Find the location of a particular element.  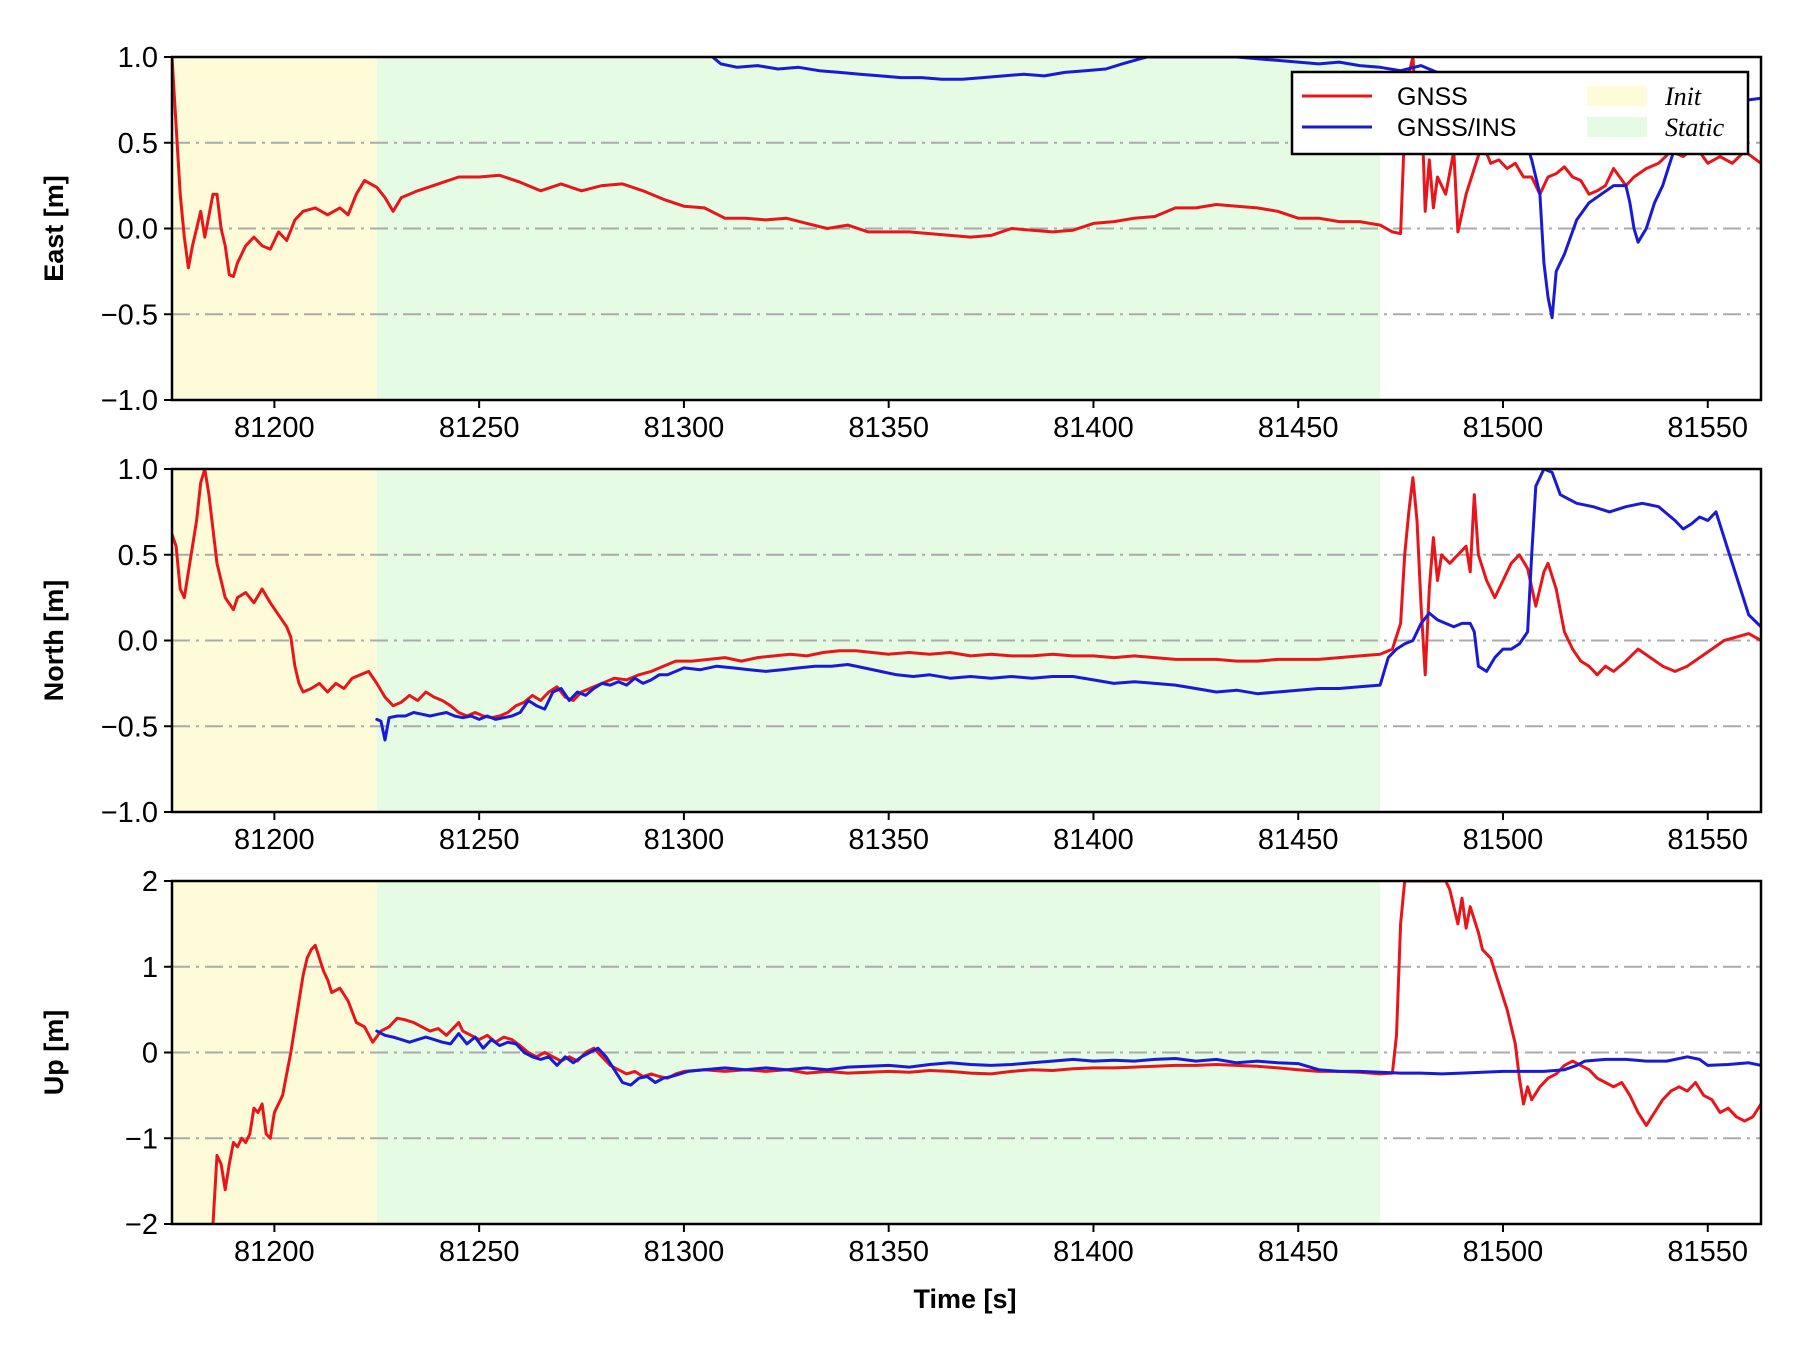

y-tick-label: 0 is located at coordinates (150, 1054).